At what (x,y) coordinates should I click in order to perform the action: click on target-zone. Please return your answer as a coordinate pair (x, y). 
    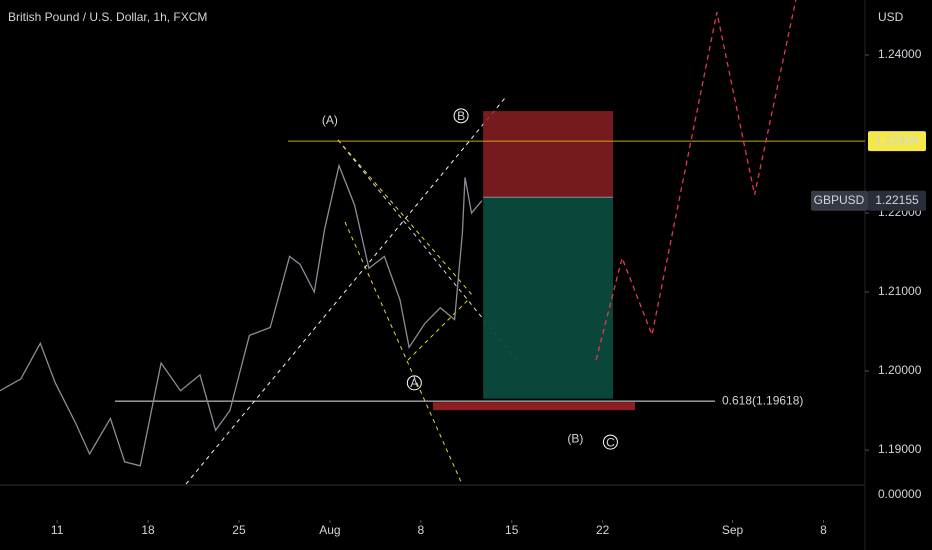
    Looking at the image, I should click on (548, 298).